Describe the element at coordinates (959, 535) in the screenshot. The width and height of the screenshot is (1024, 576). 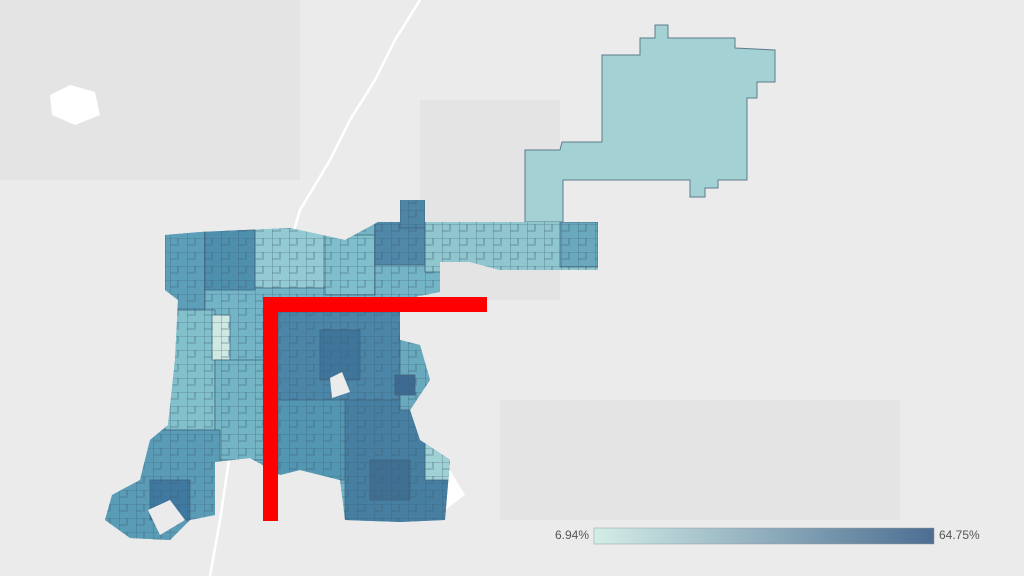
I see `legend-max-label: 64.75%` at that location.